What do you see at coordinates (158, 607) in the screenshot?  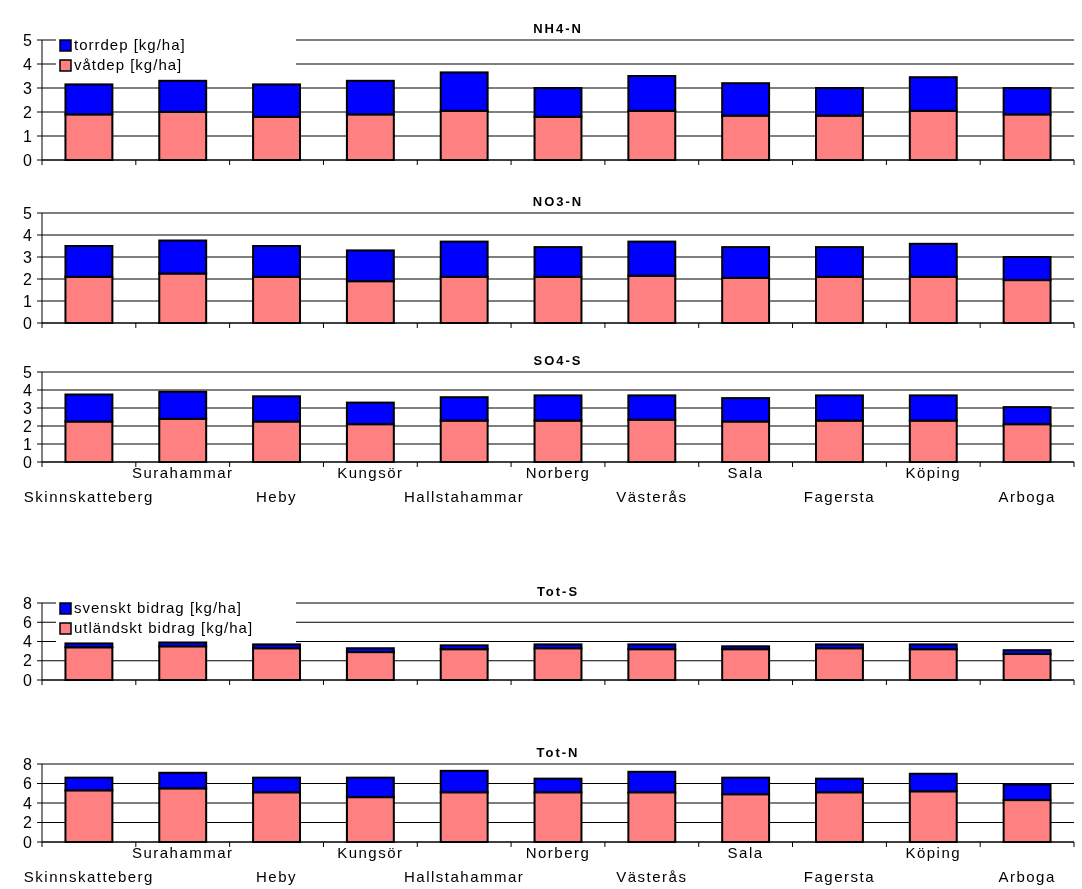 I see `legend-label: svenskt bidrag [kg/ha]` at bounding box center [158, 607].